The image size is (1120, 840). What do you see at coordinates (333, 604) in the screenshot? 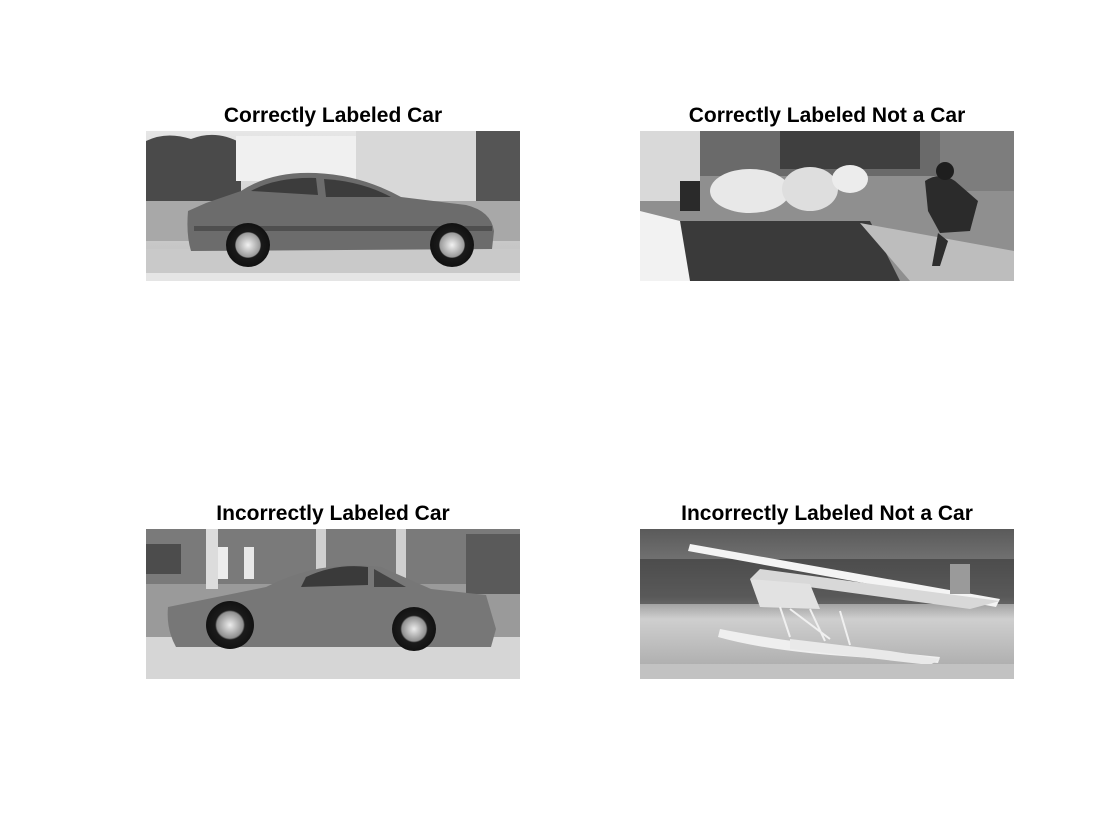
I see `car-side-photo-misclassified` at bounding box center [333, 604].